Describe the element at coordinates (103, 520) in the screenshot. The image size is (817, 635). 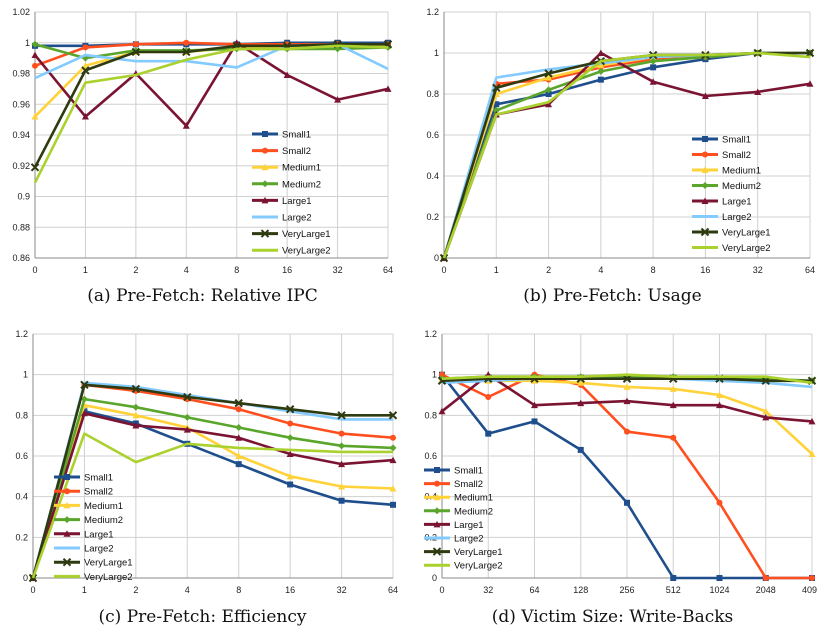
I see `legend-label: Medium2` at that location.